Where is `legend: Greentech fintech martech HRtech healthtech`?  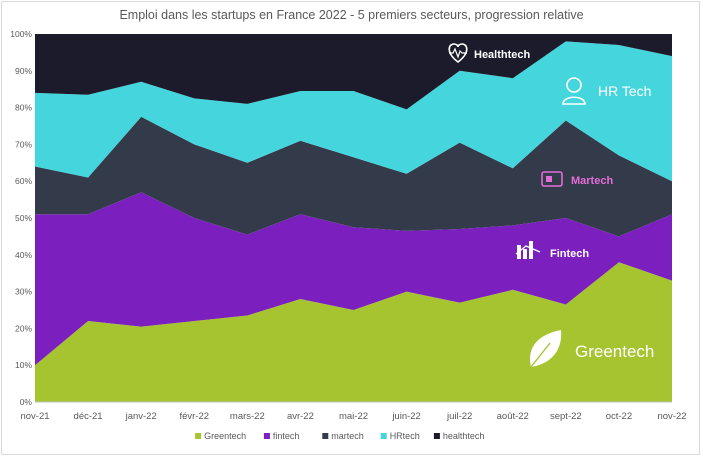
legend: Greentech fintech martech HRtech healthtech is located at coordinates (339, 436).